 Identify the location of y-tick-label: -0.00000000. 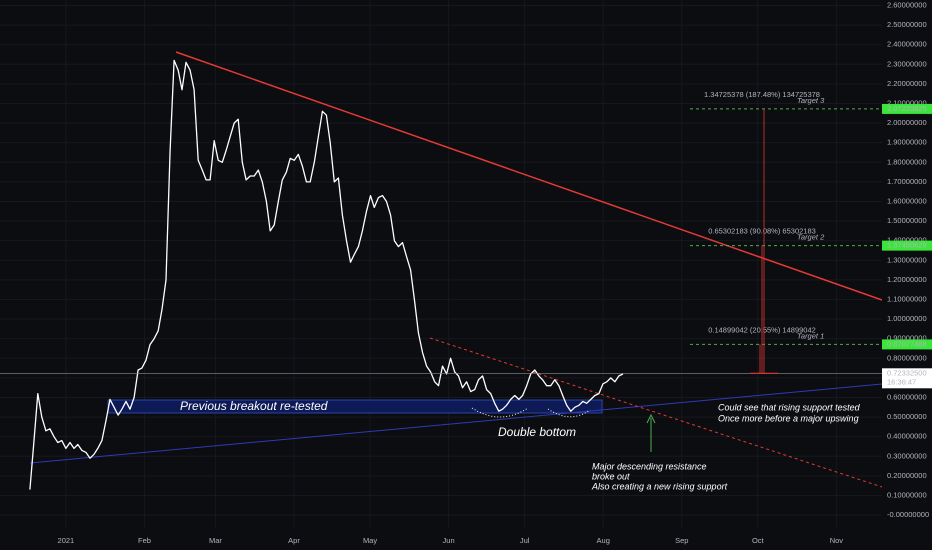
(908, 514).